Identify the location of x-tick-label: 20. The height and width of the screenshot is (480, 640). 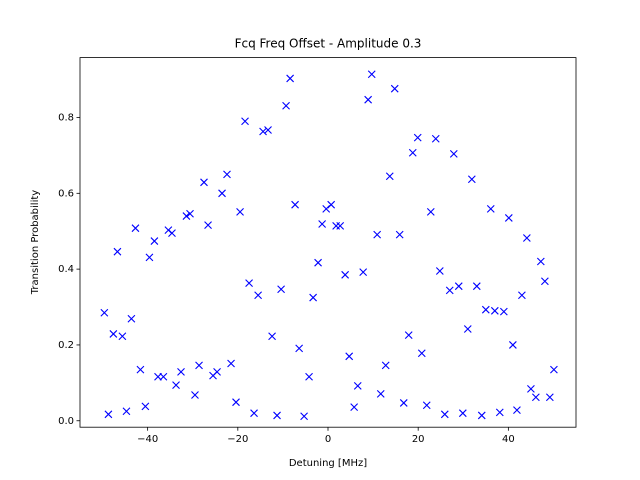
(418, 439).